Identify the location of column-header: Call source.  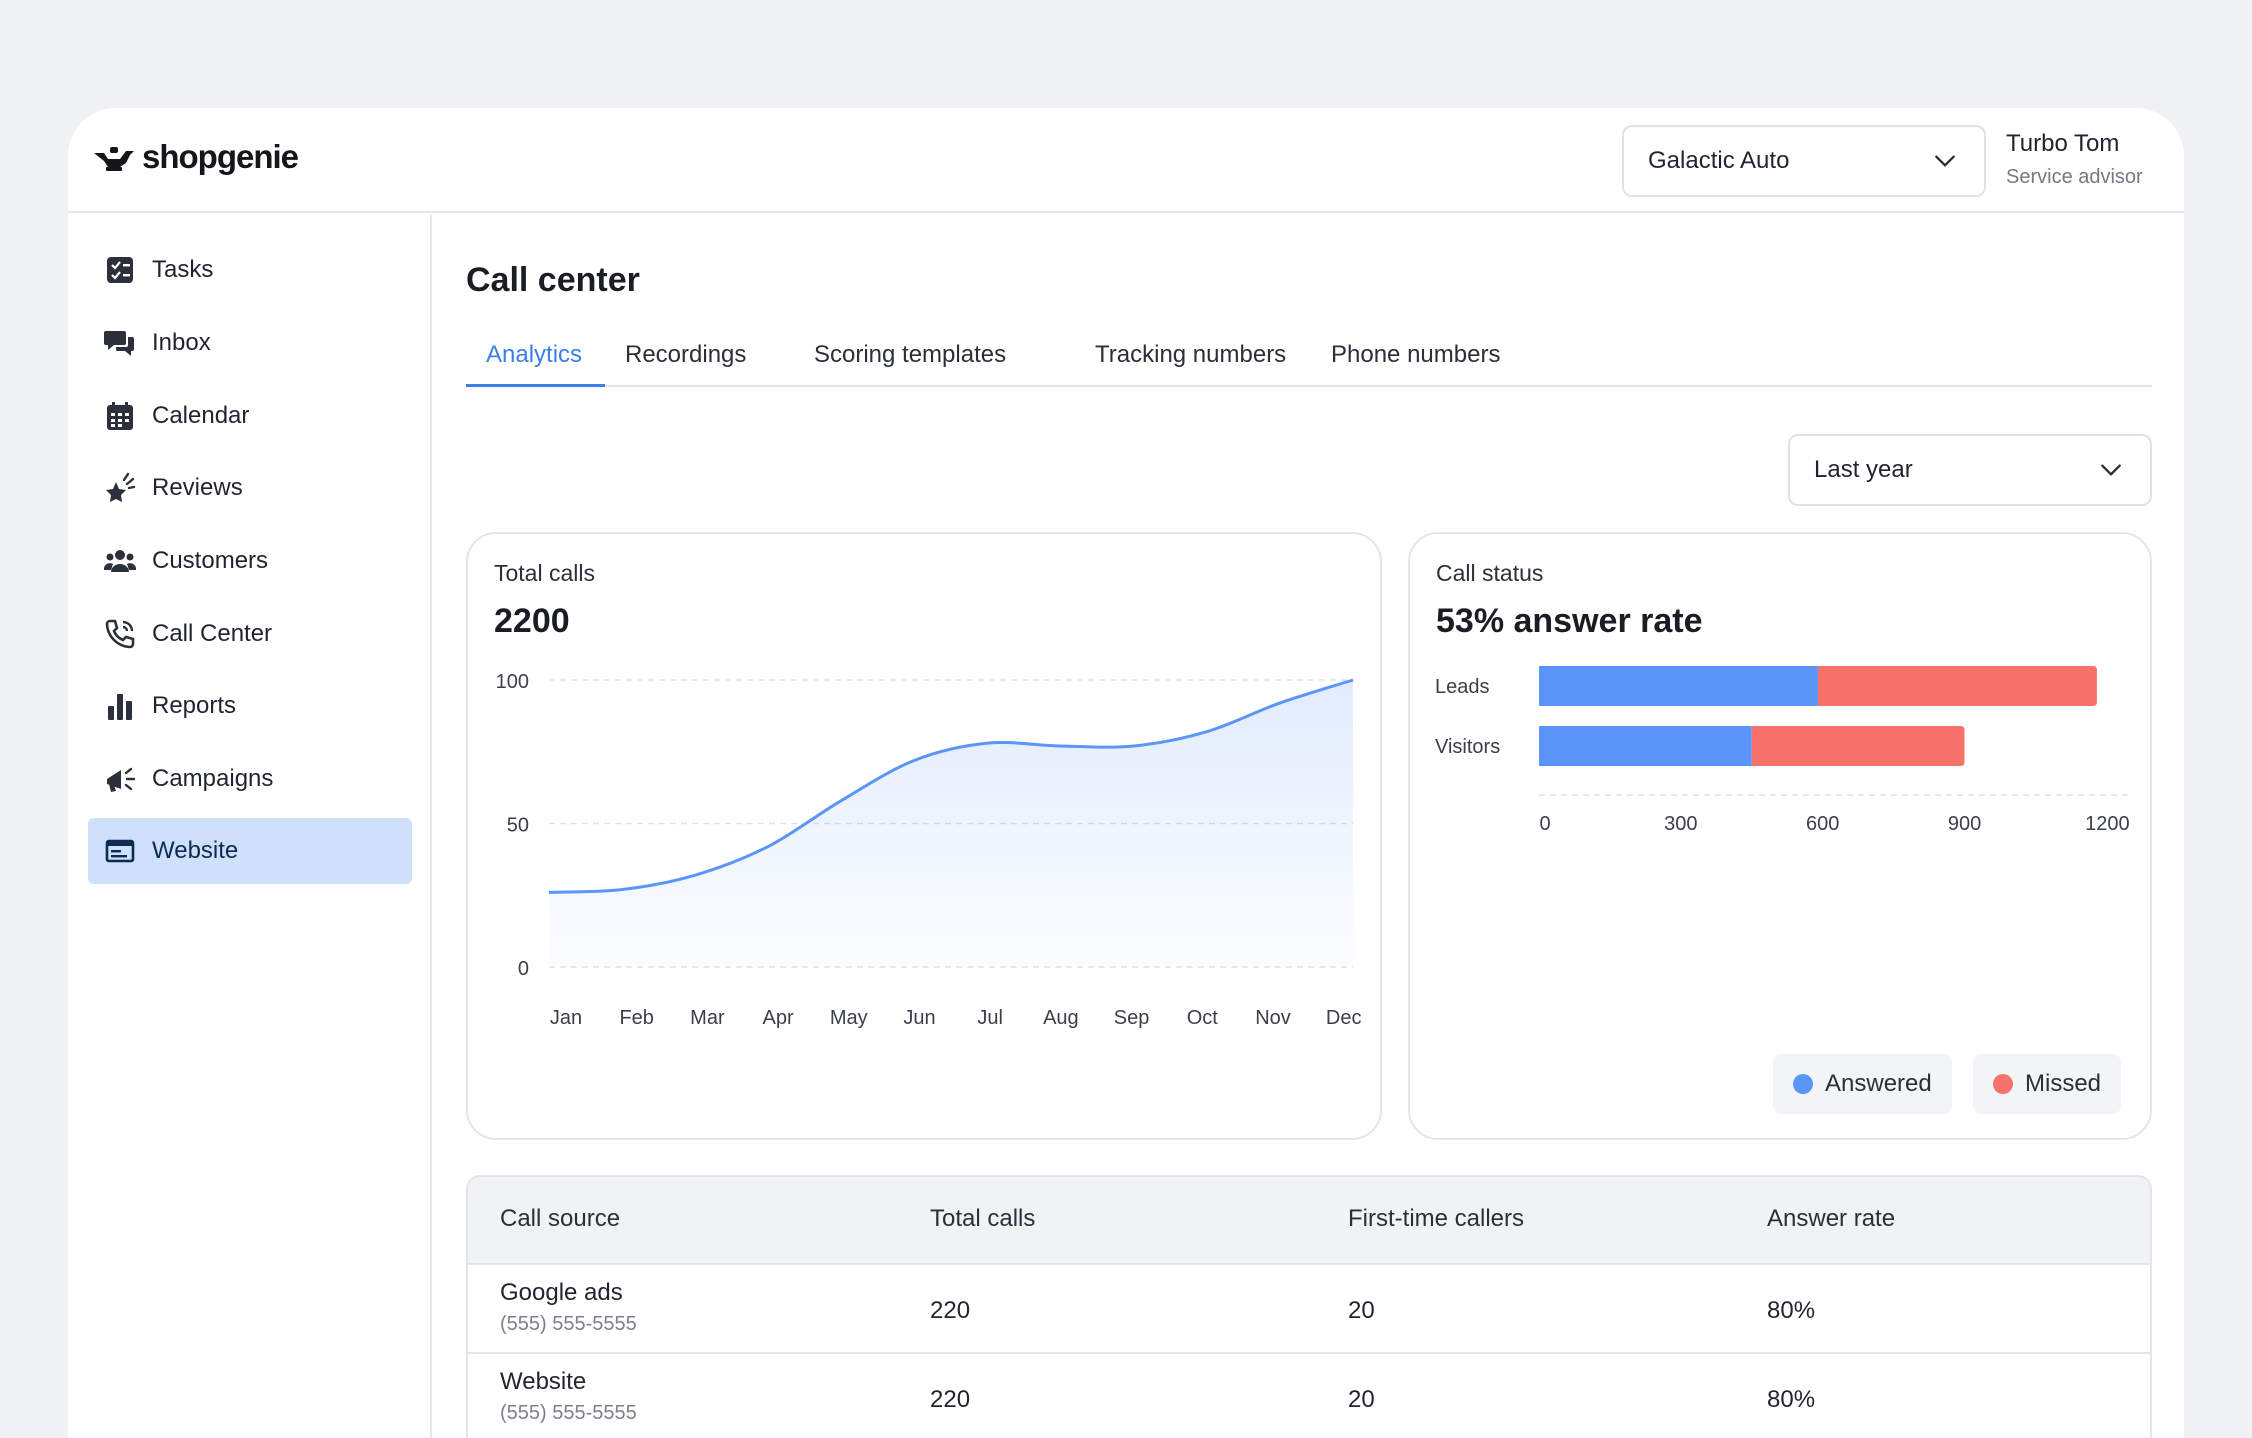
(560, 1218).